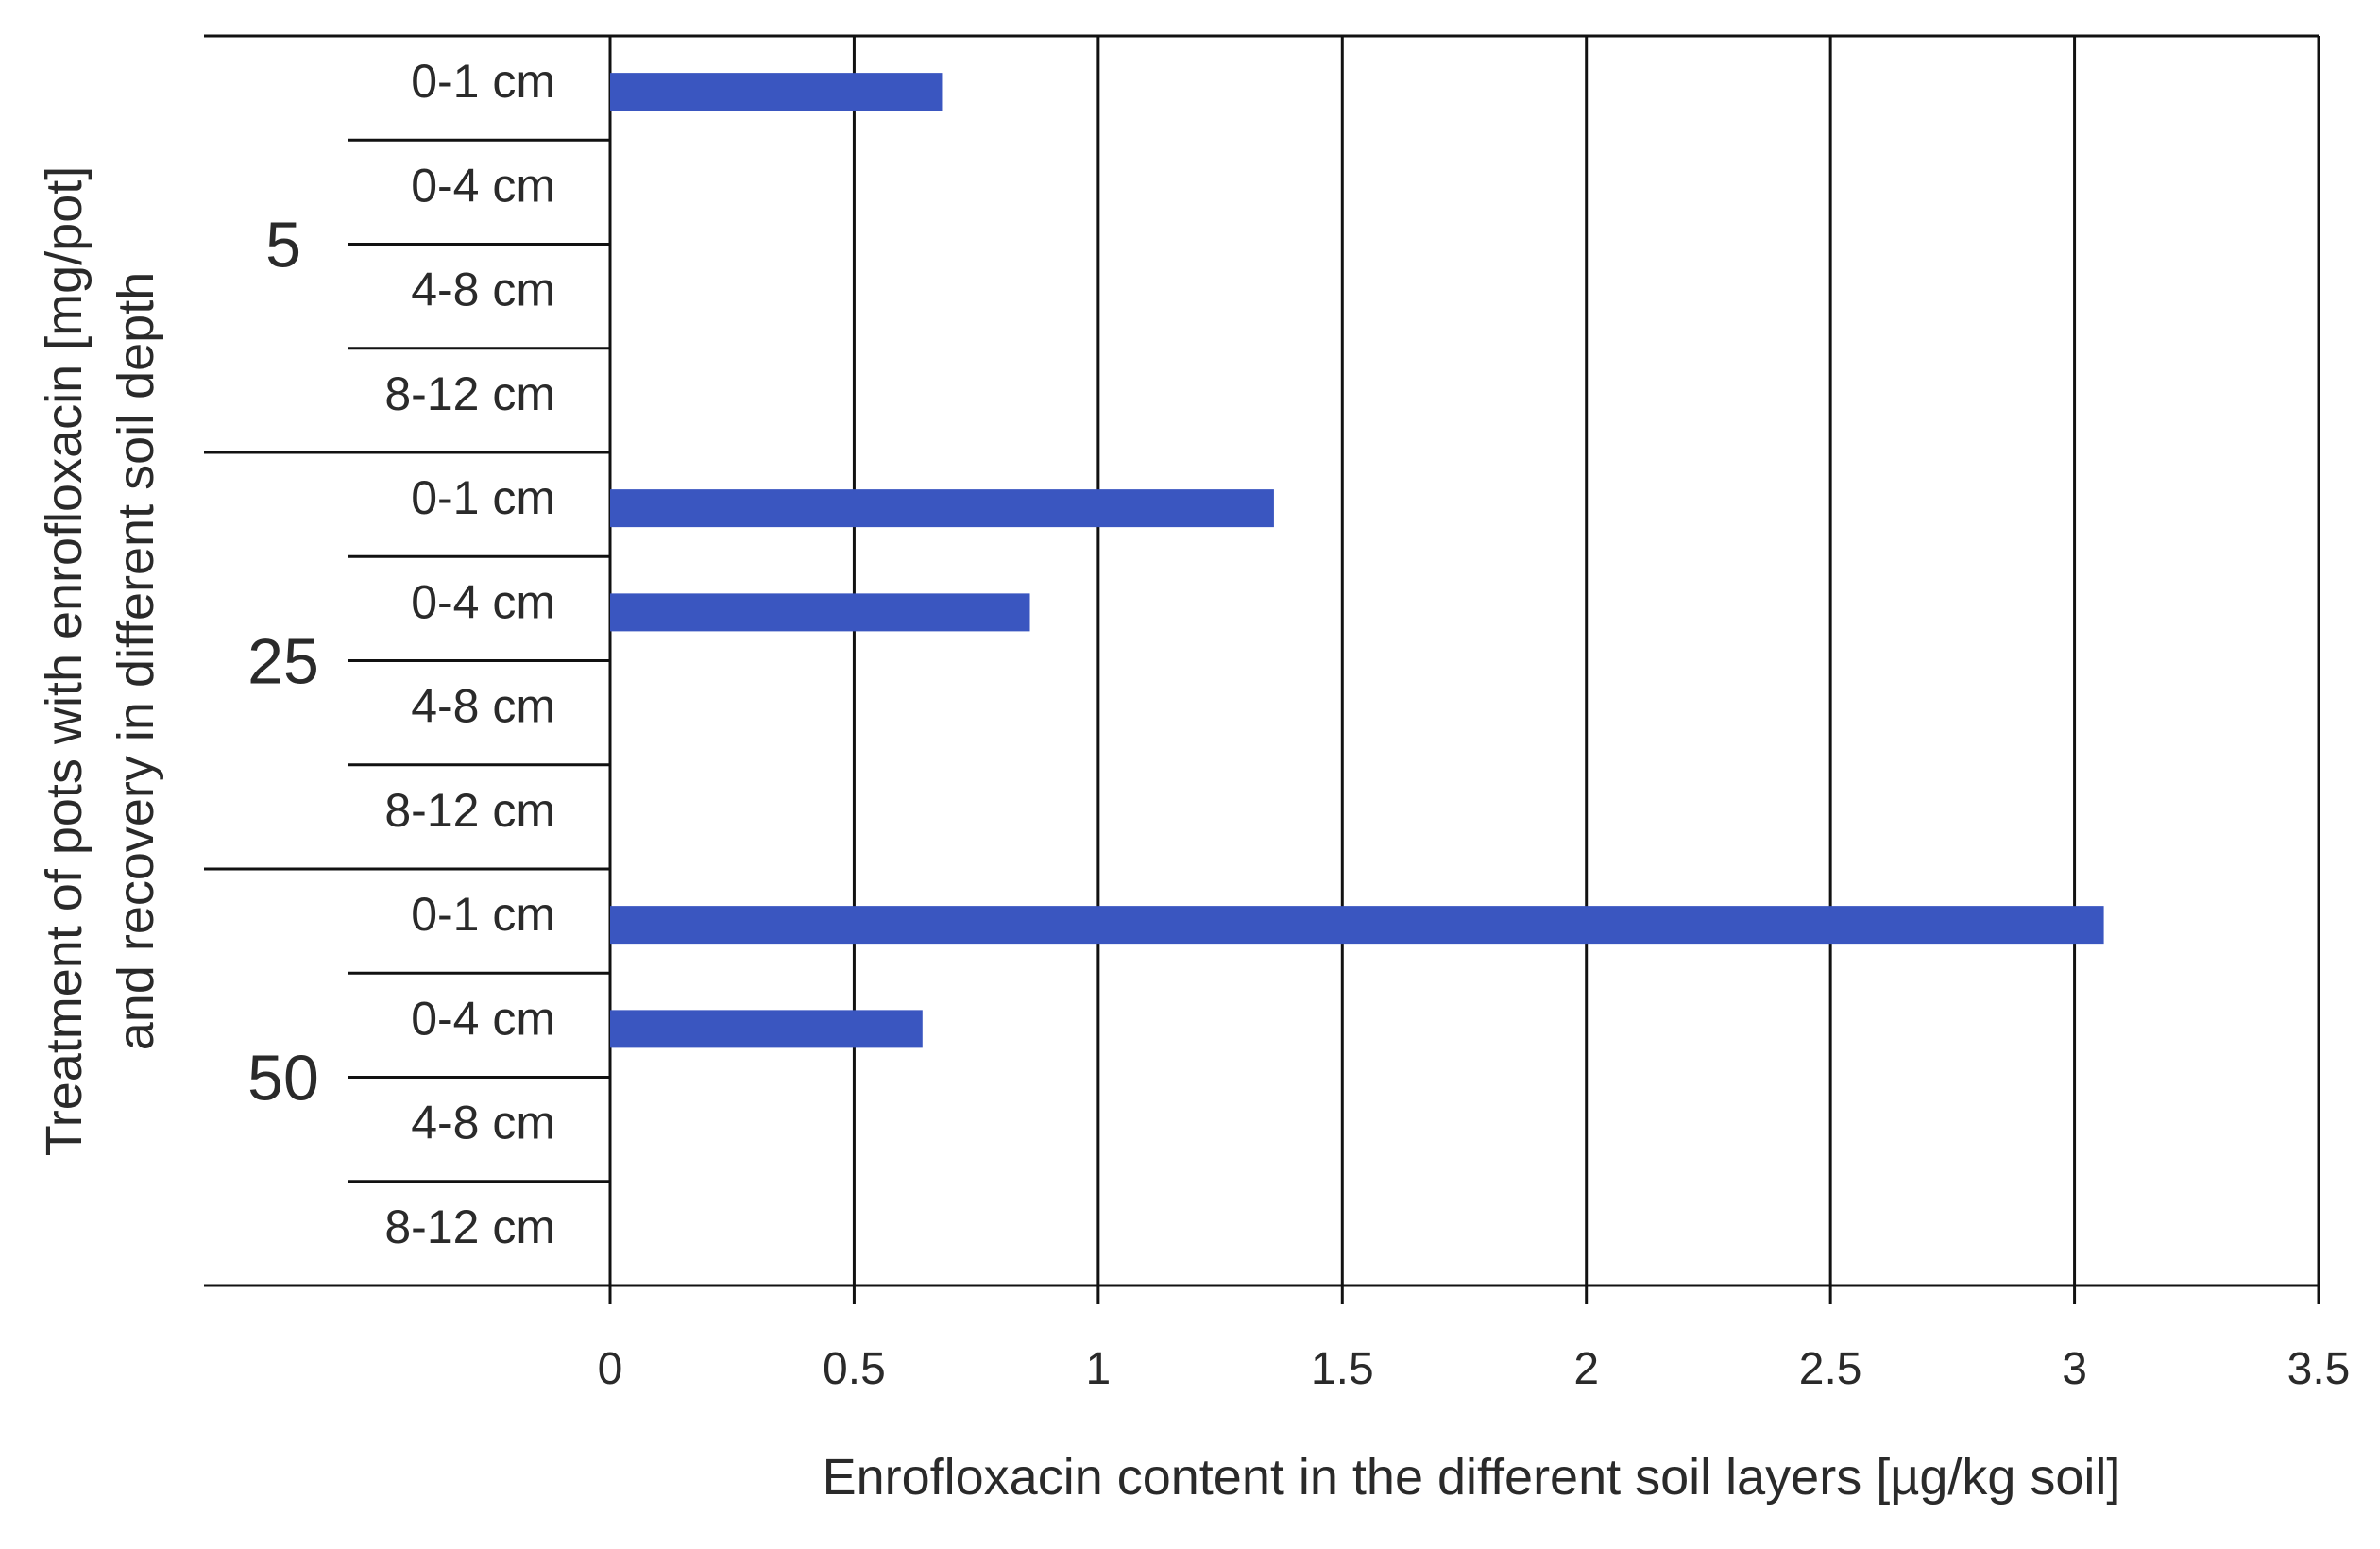 Image resolution: width=2380 pixels, height=1549 pixels. Describe the element at coordinates (283, 245) in the screenshot. I see `group-label: 5` at that location.